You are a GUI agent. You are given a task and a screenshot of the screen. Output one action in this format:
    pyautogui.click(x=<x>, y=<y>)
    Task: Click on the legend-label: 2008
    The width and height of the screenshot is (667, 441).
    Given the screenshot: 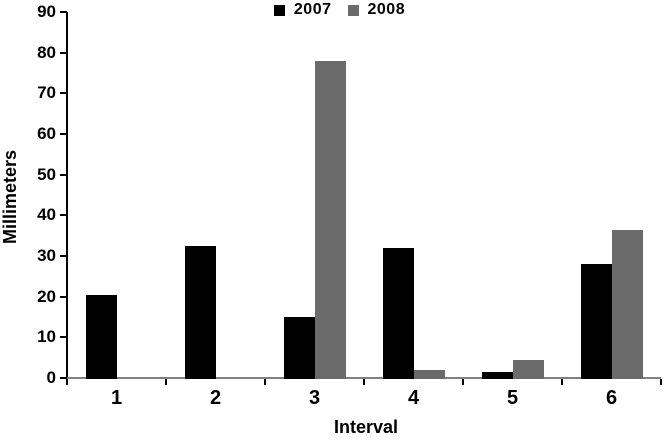 What is the action you would take?
    pyautogui.click(x=386, y=9)
    